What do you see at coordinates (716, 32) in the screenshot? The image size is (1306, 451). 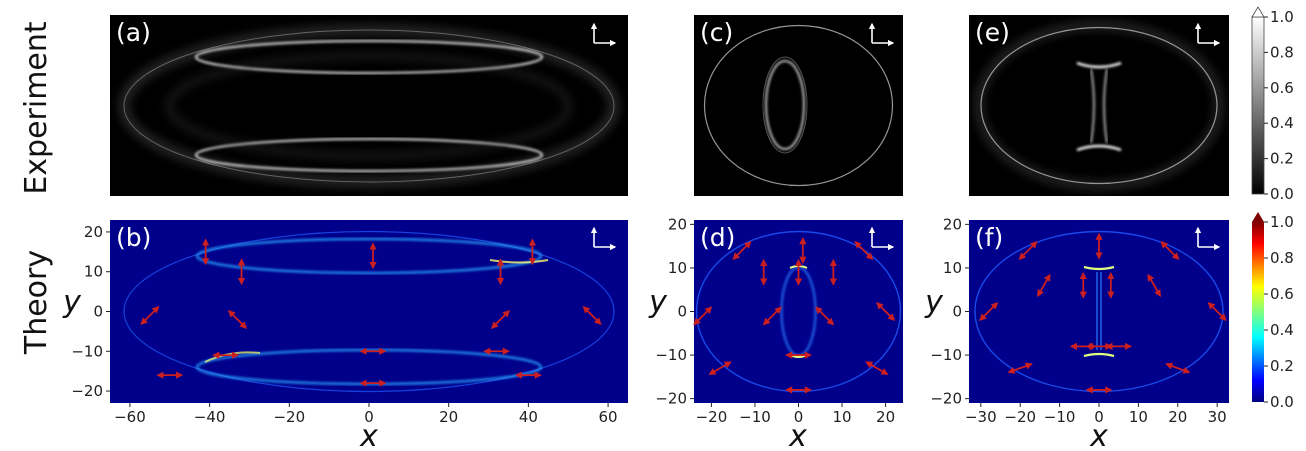 I see `panel-letter-c: (c)` at bounding box center [716, 32].